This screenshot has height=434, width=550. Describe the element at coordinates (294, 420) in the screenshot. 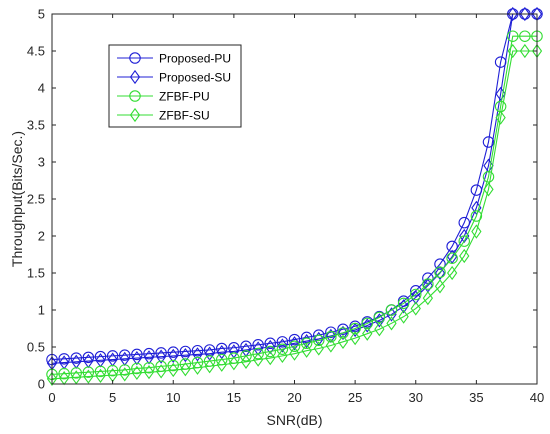

I see `x-axis-label: SNR(dB)` at that location.